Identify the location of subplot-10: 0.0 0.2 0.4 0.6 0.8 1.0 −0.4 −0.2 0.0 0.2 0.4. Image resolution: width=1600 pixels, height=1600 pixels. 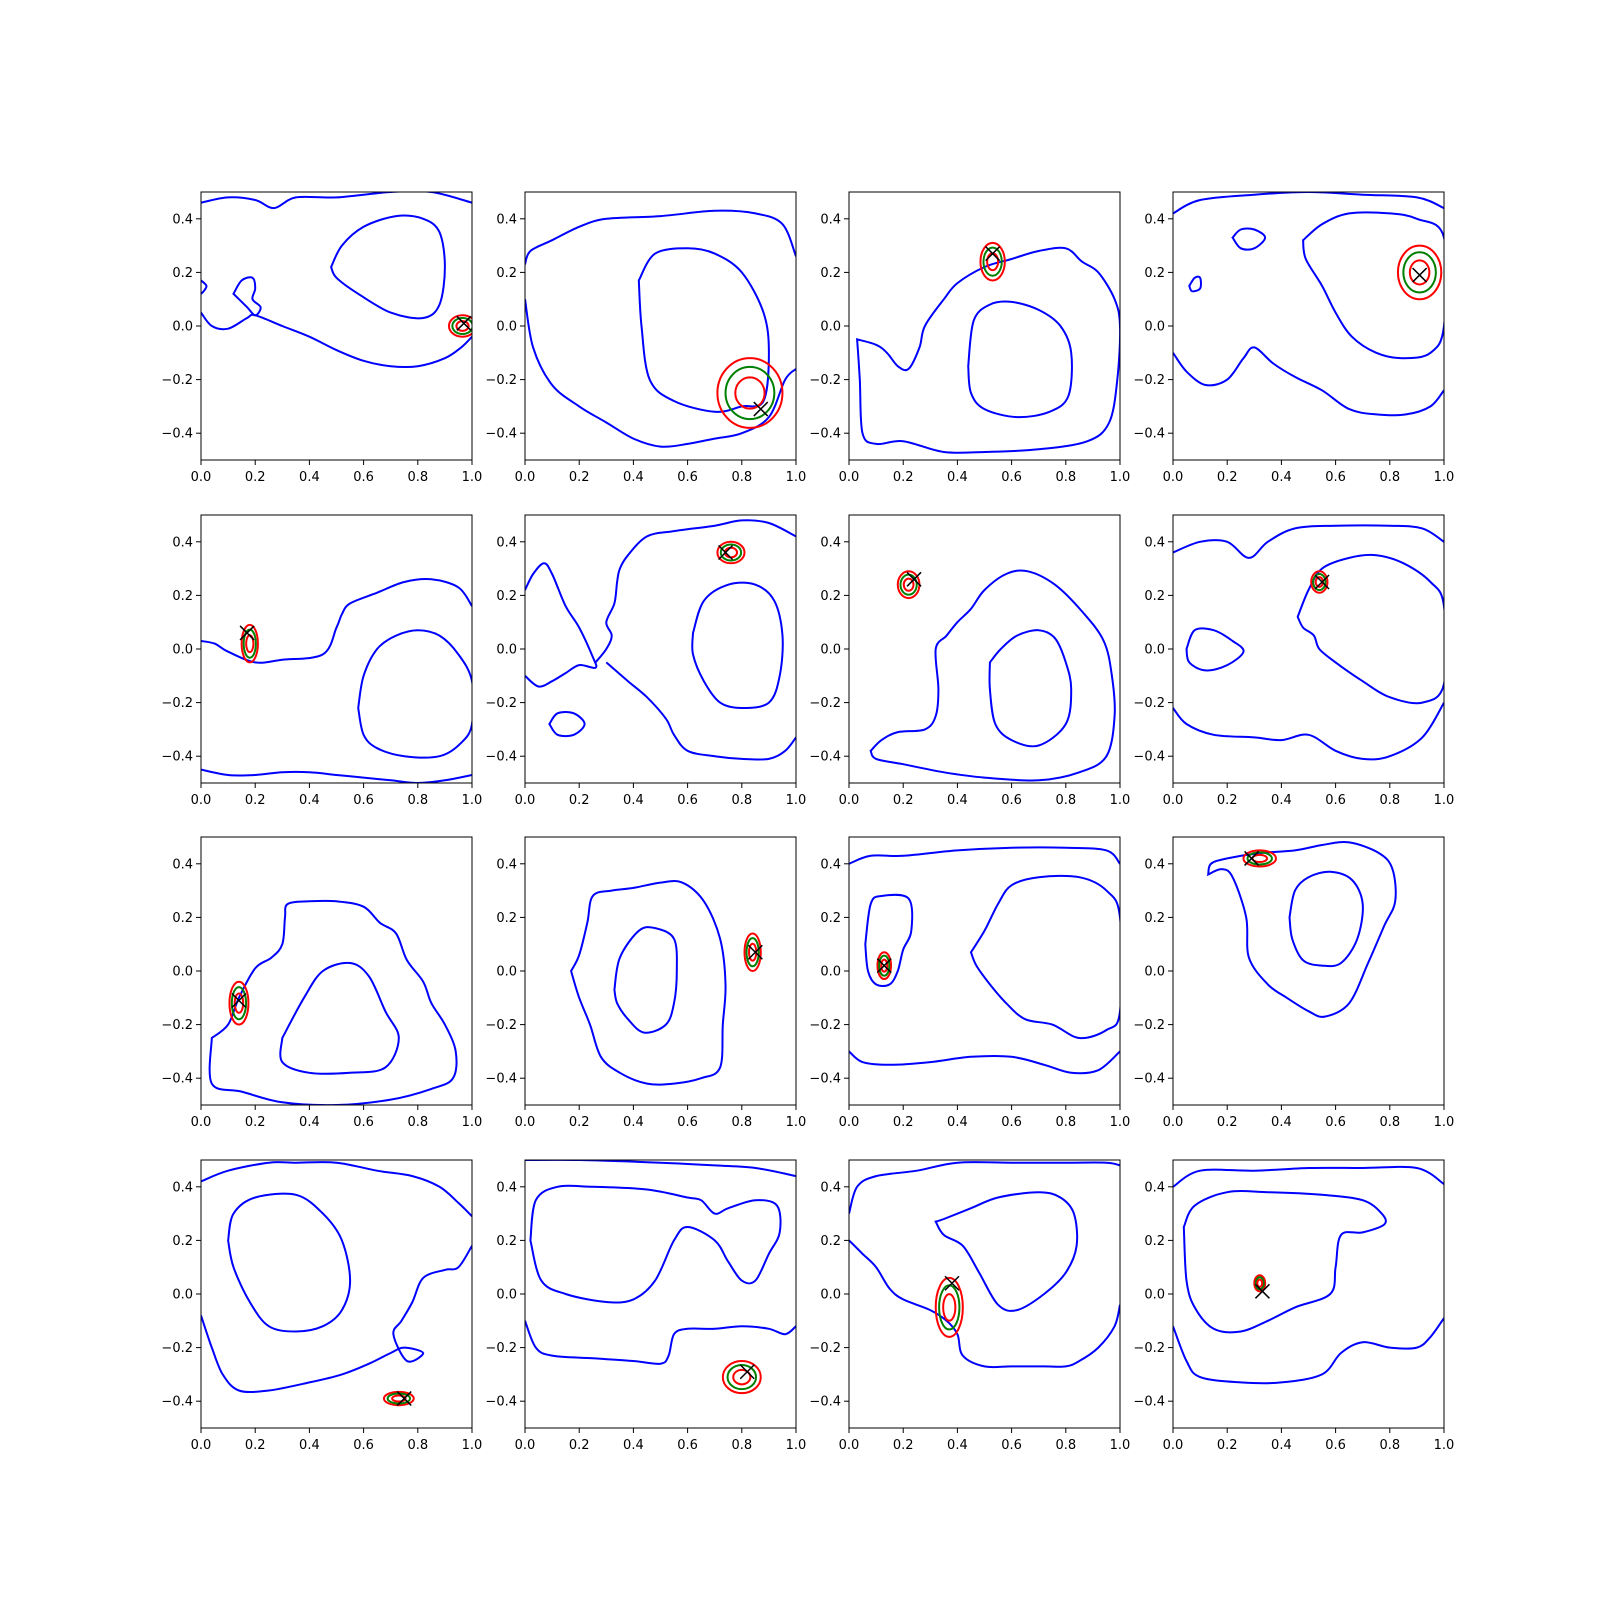
(646, 983).